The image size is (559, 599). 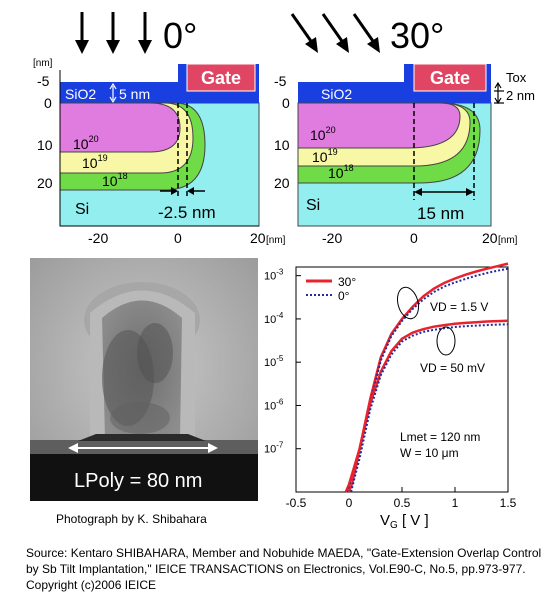 I want to click on x-axis-ticks: -0.5 0 0.5 1 1.5, so click(x=401, y=498).